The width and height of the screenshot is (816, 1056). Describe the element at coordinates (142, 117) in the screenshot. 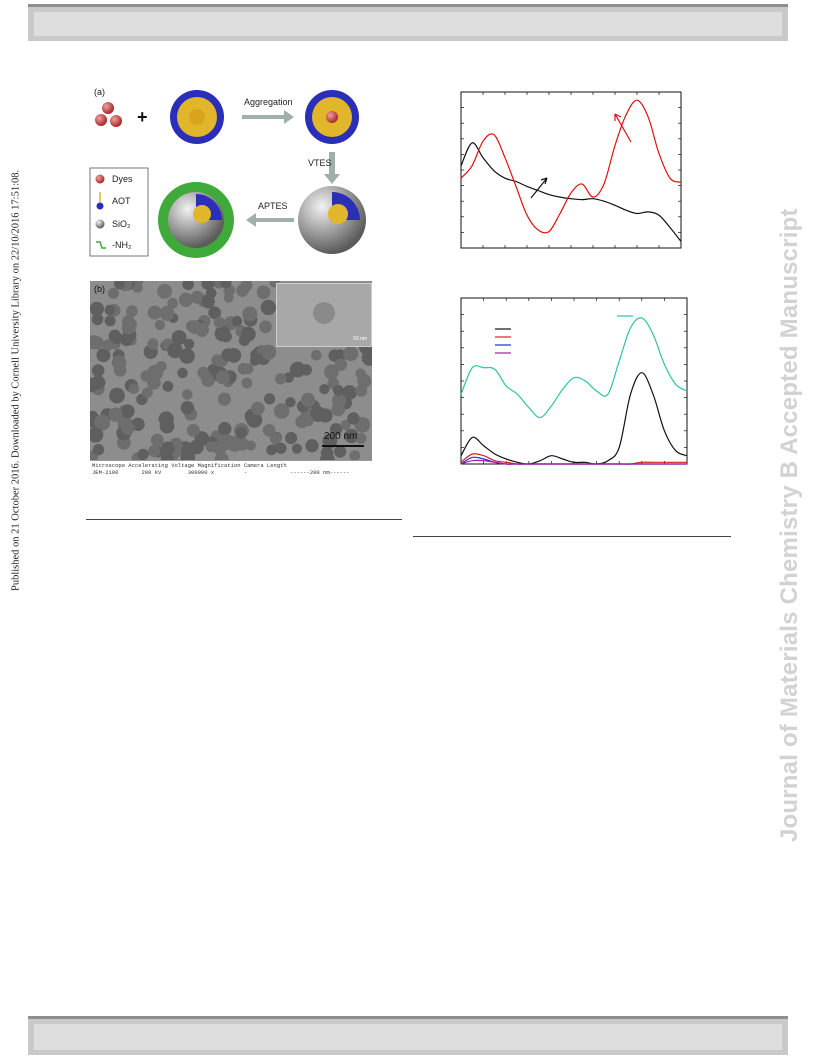

I see `plus-sign: +` at that location.